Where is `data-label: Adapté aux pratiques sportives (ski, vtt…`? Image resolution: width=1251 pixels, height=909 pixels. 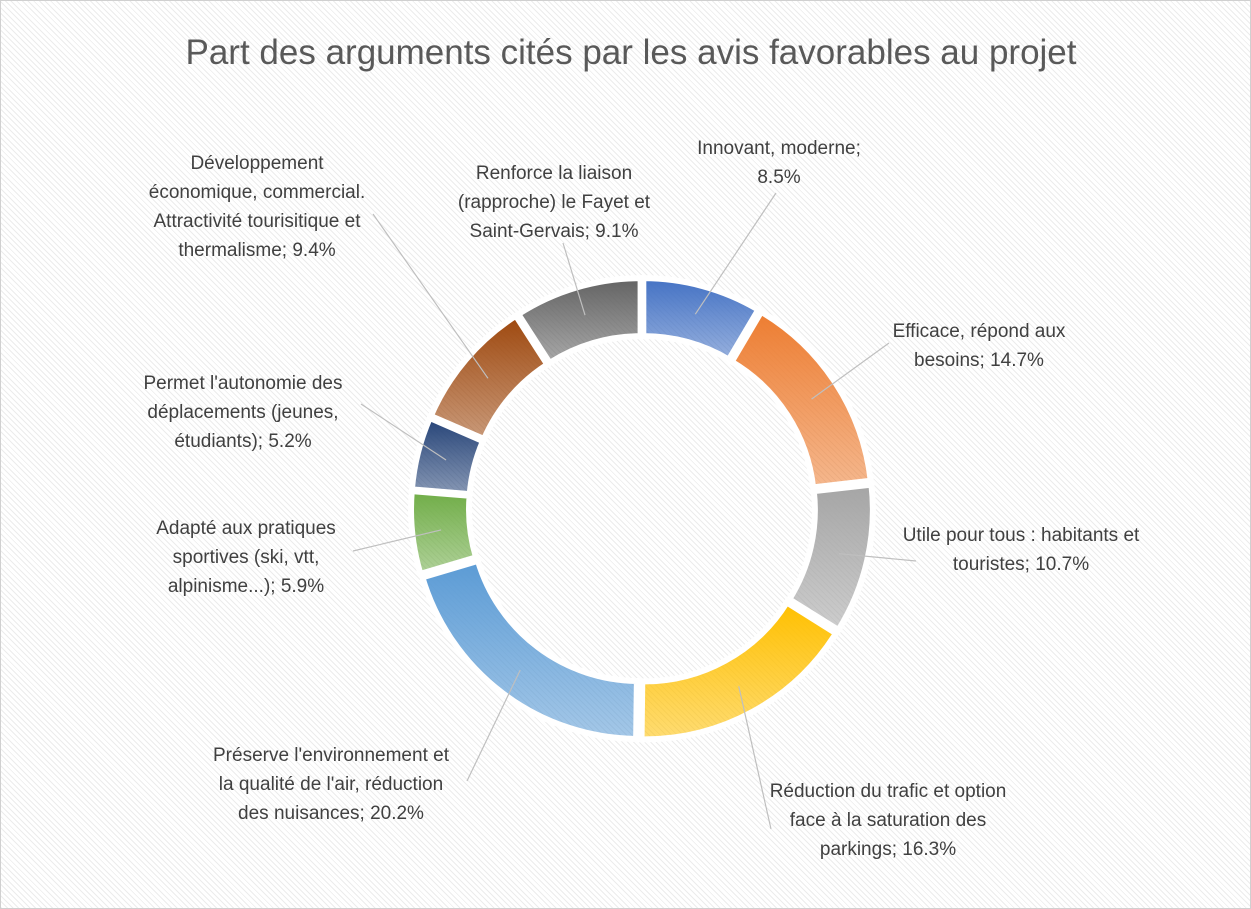
data-label: Adapté aux pratiques sportives (ski, vtt… is located at coordinates (246, 557).